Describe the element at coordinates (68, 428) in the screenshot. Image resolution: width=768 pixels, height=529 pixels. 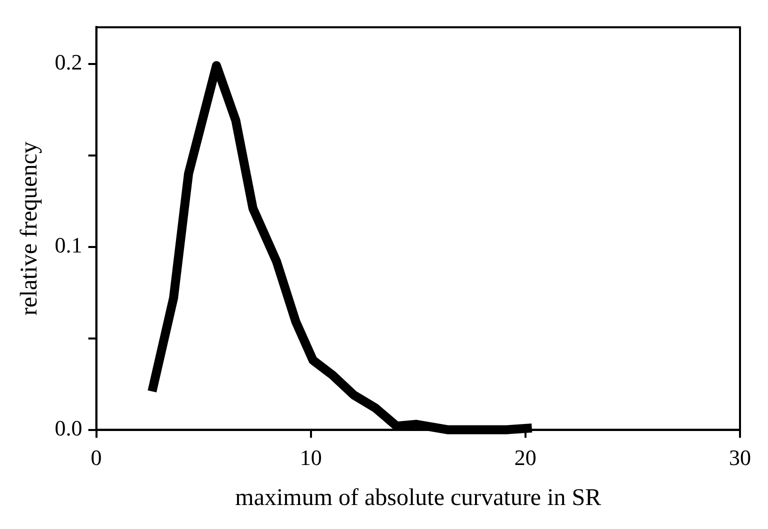
I see `y-tick-label: 0.0` at that location.